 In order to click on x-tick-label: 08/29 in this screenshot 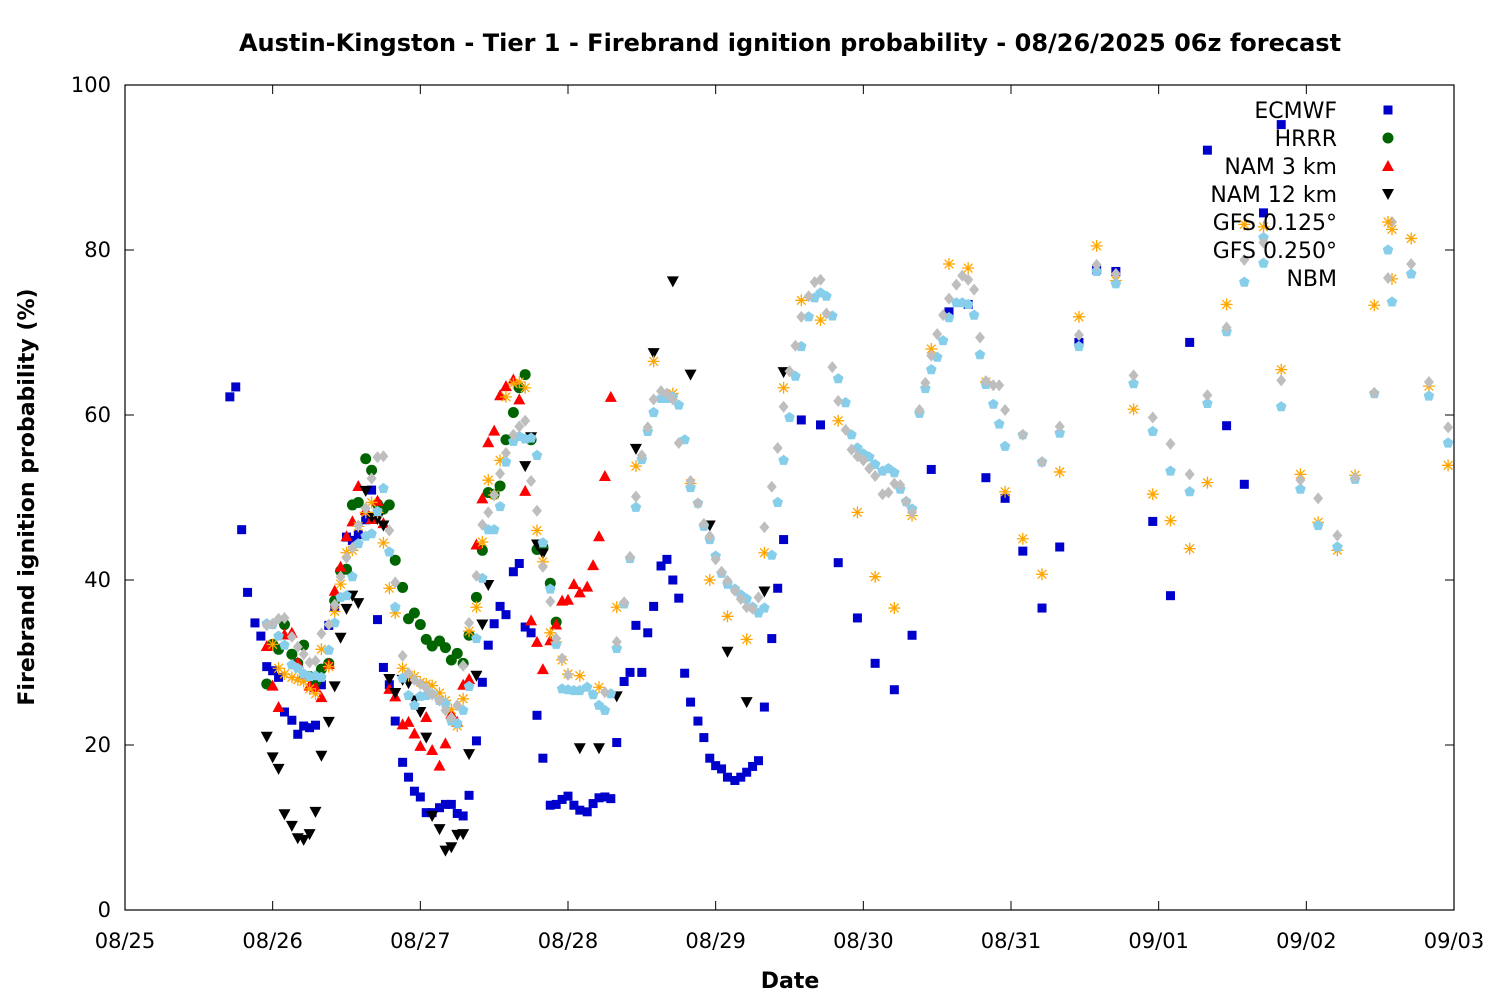, I will do `click(715, 941)`.